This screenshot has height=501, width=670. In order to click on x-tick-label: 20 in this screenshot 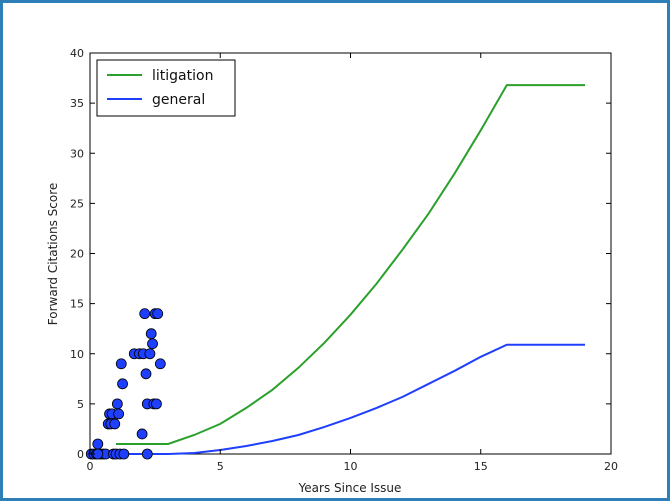, I will do `click(611, 466)`.